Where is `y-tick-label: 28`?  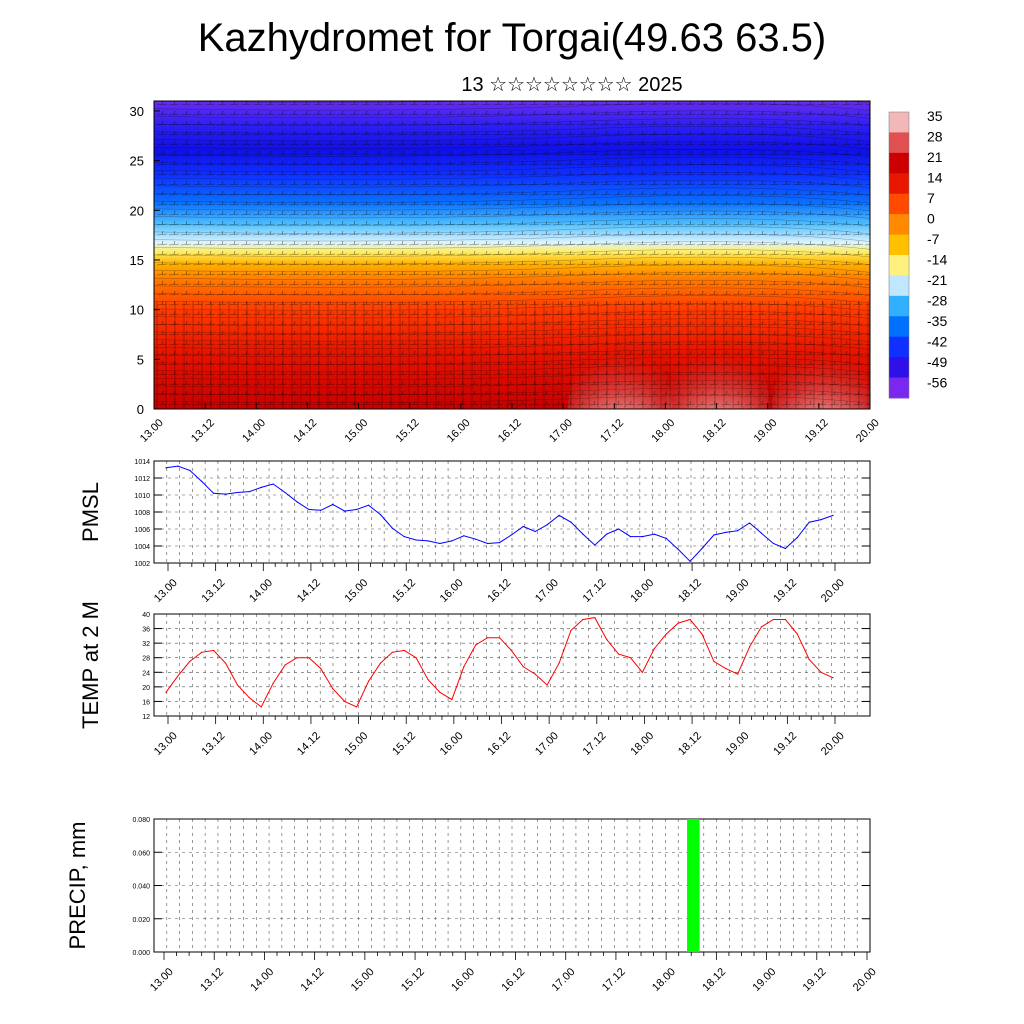 y-tick-label: 28 is located at coordinates (146, 659).